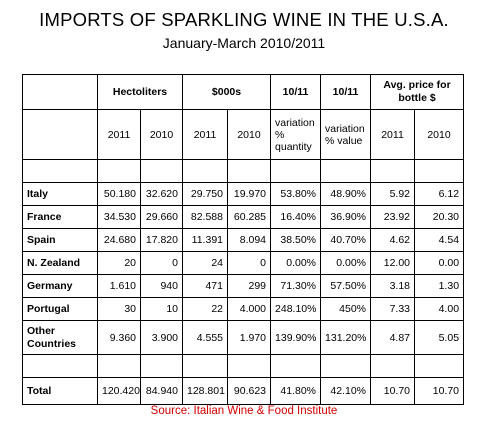 The width and height of the screenshot is (488, 432). What do you see at coordinates (205, 309) in the screenshot?
I see `value-cell-usd2011: 22` at bounding box center [205, 309].